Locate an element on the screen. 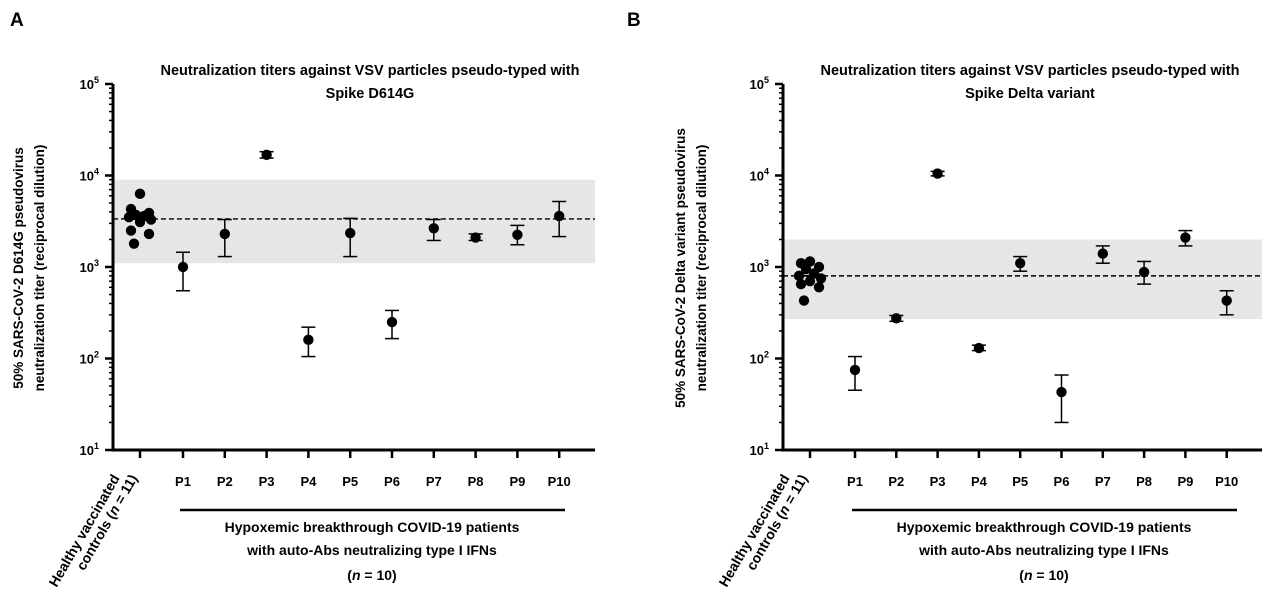  y-axis-label-line-1: 50% SARS-CoV-2 D614G pseudovirus is located at coordinates (18, 268).